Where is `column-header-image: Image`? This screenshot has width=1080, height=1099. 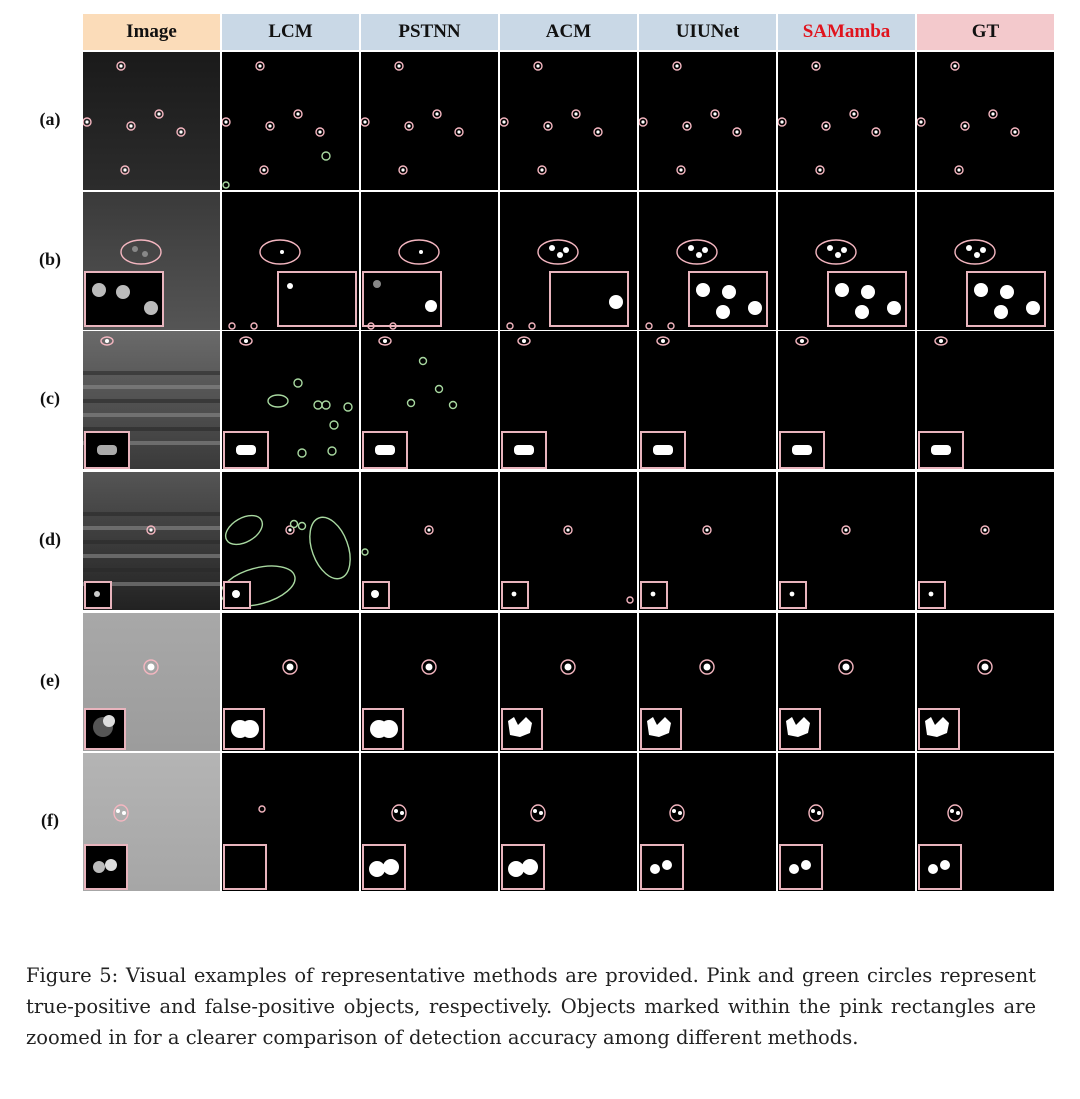 column-header-image: Image is located at coordinates (151, 32).